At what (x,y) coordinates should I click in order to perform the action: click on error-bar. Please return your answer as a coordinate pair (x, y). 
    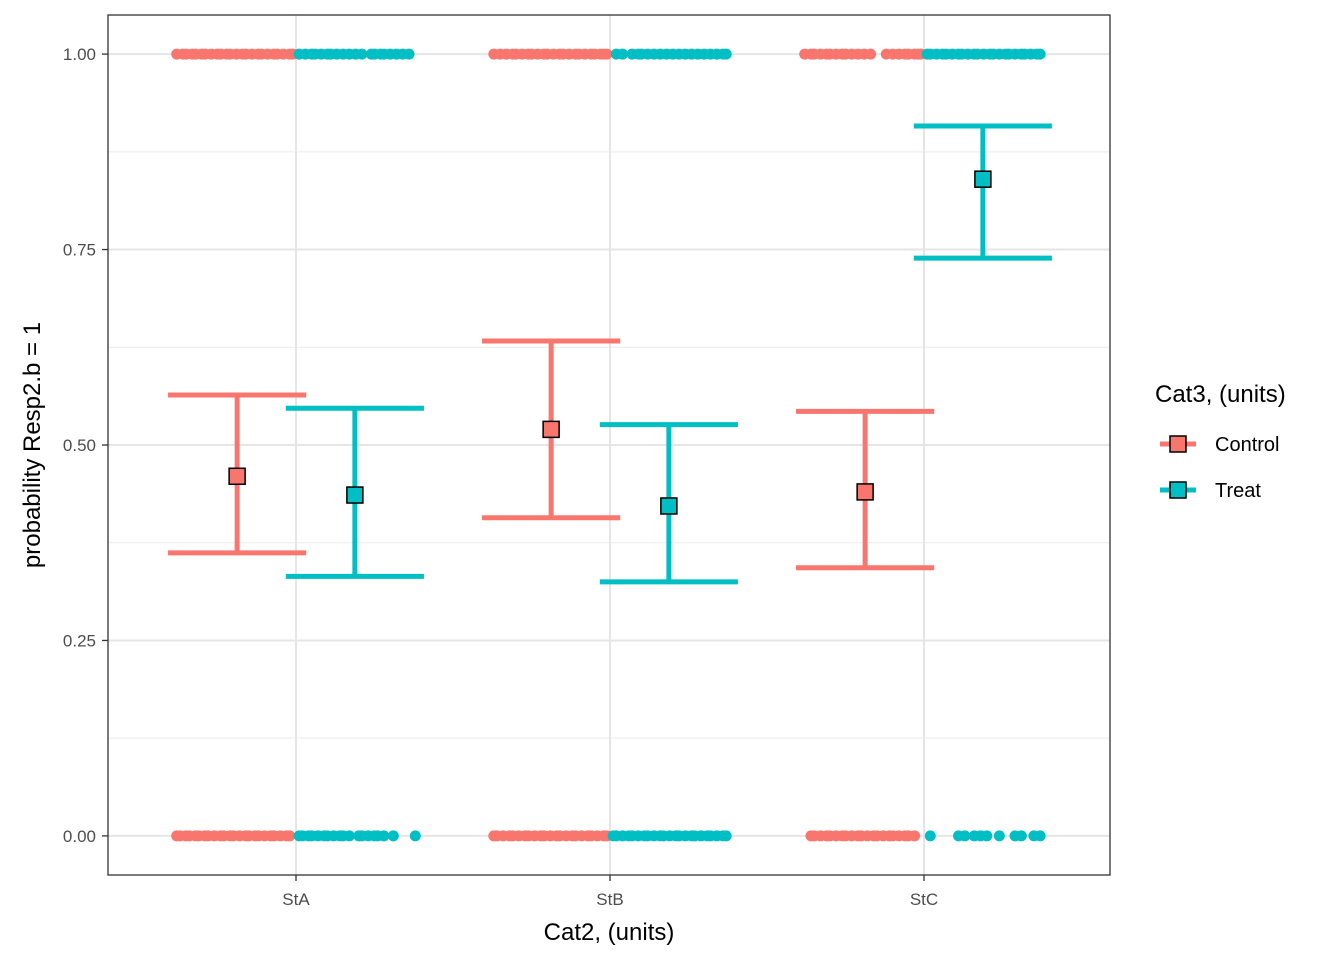
    Looking at the image, I should click on (982, 192).